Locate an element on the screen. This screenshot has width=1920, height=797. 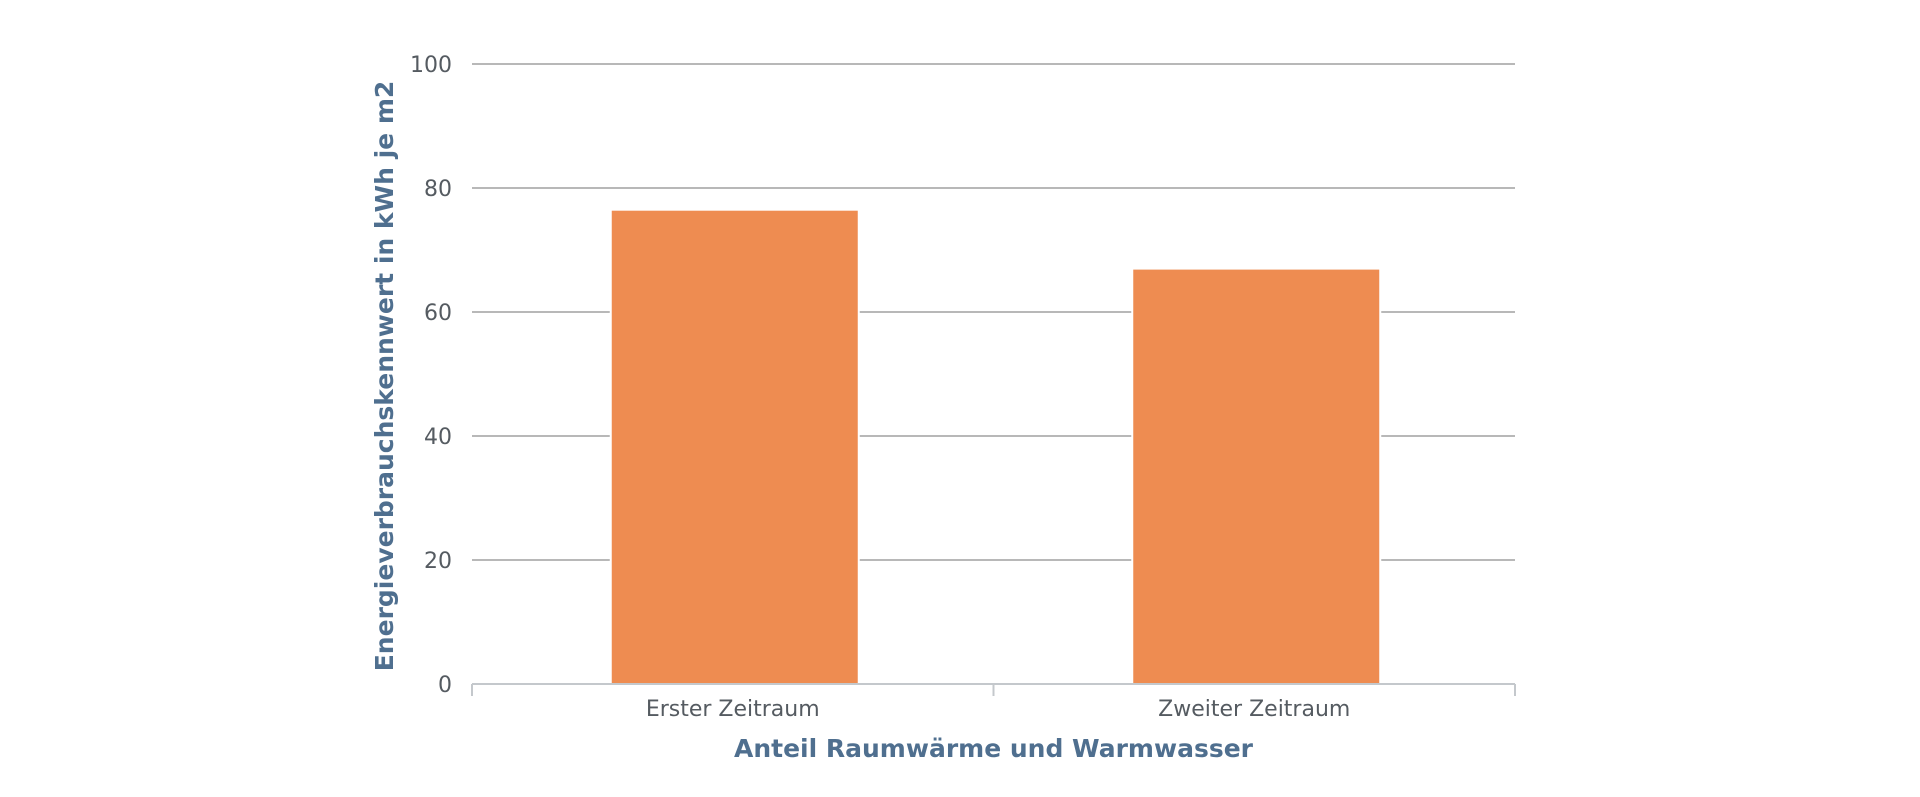
x-axis-tick-labels: Erster Zeitraum Zweiter Zeitraum is located at coordinates (998, 709).